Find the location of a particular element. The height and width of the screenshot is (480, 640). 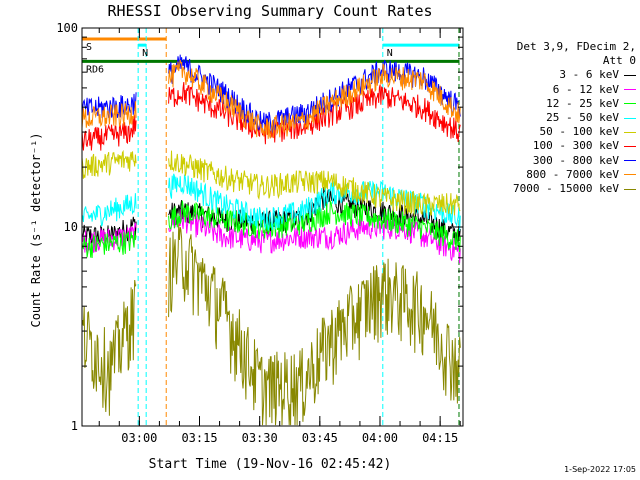

legend-header-line-1: Att 0 is located at coordinates (619, 61).